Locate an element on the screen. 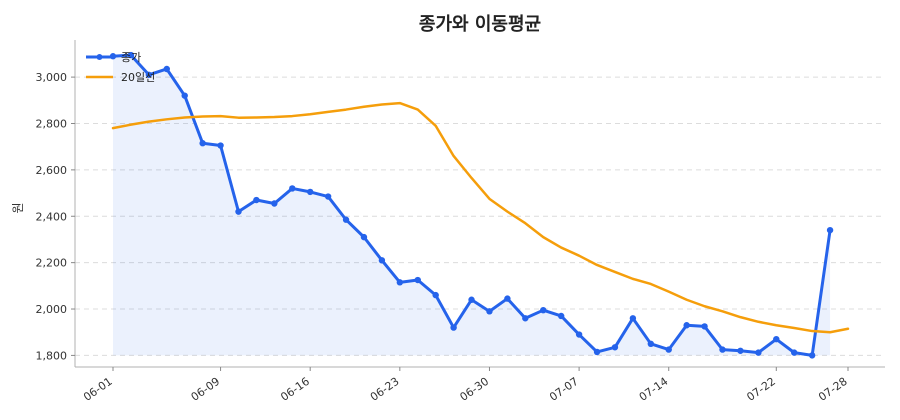 The width and height of the screenshot is (900, 420). x-tick-label: 06-16 is located at coordinates (295, 389).